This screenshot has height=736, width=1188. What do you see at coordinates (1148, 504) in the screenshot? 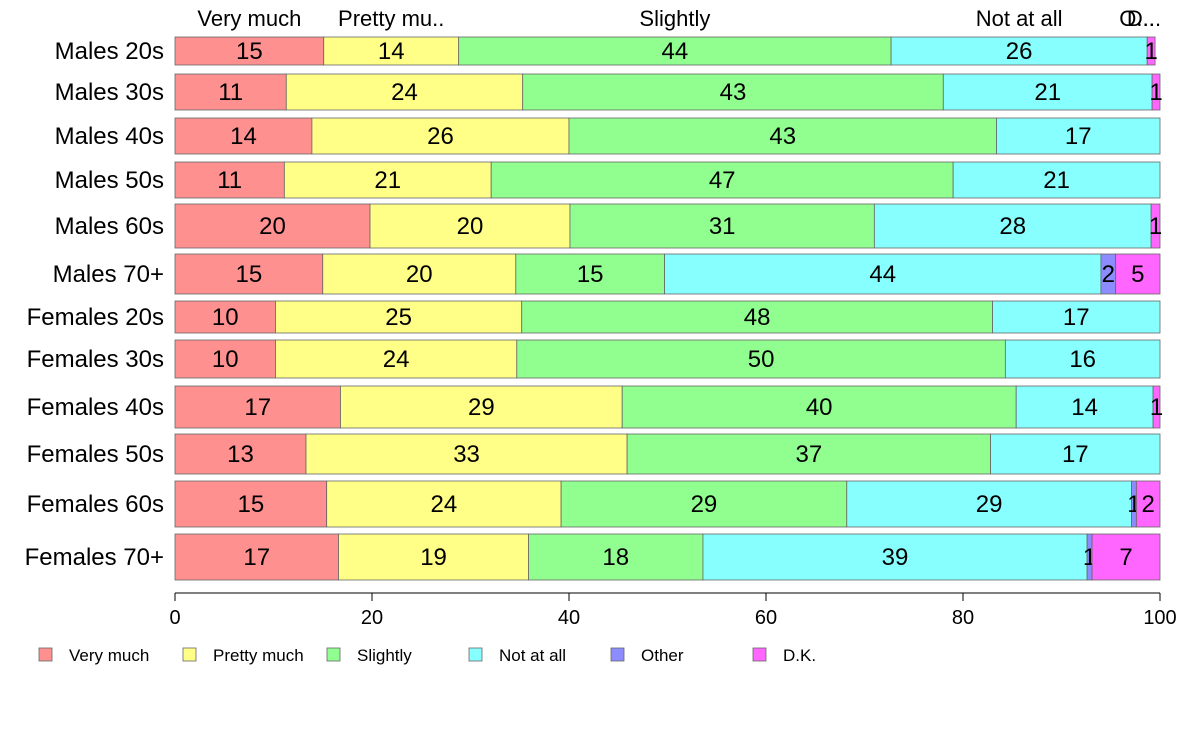
I see `data-label: 2` at bounding box center [1148, 504].